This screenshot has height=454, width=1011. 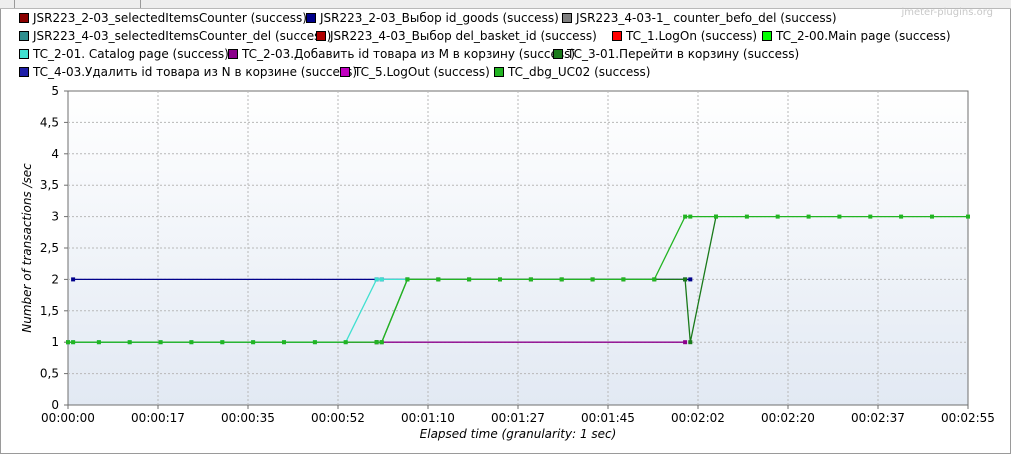 I want to click on y-axis-label: Number of transactions /sec, so click(x=27, y=248).